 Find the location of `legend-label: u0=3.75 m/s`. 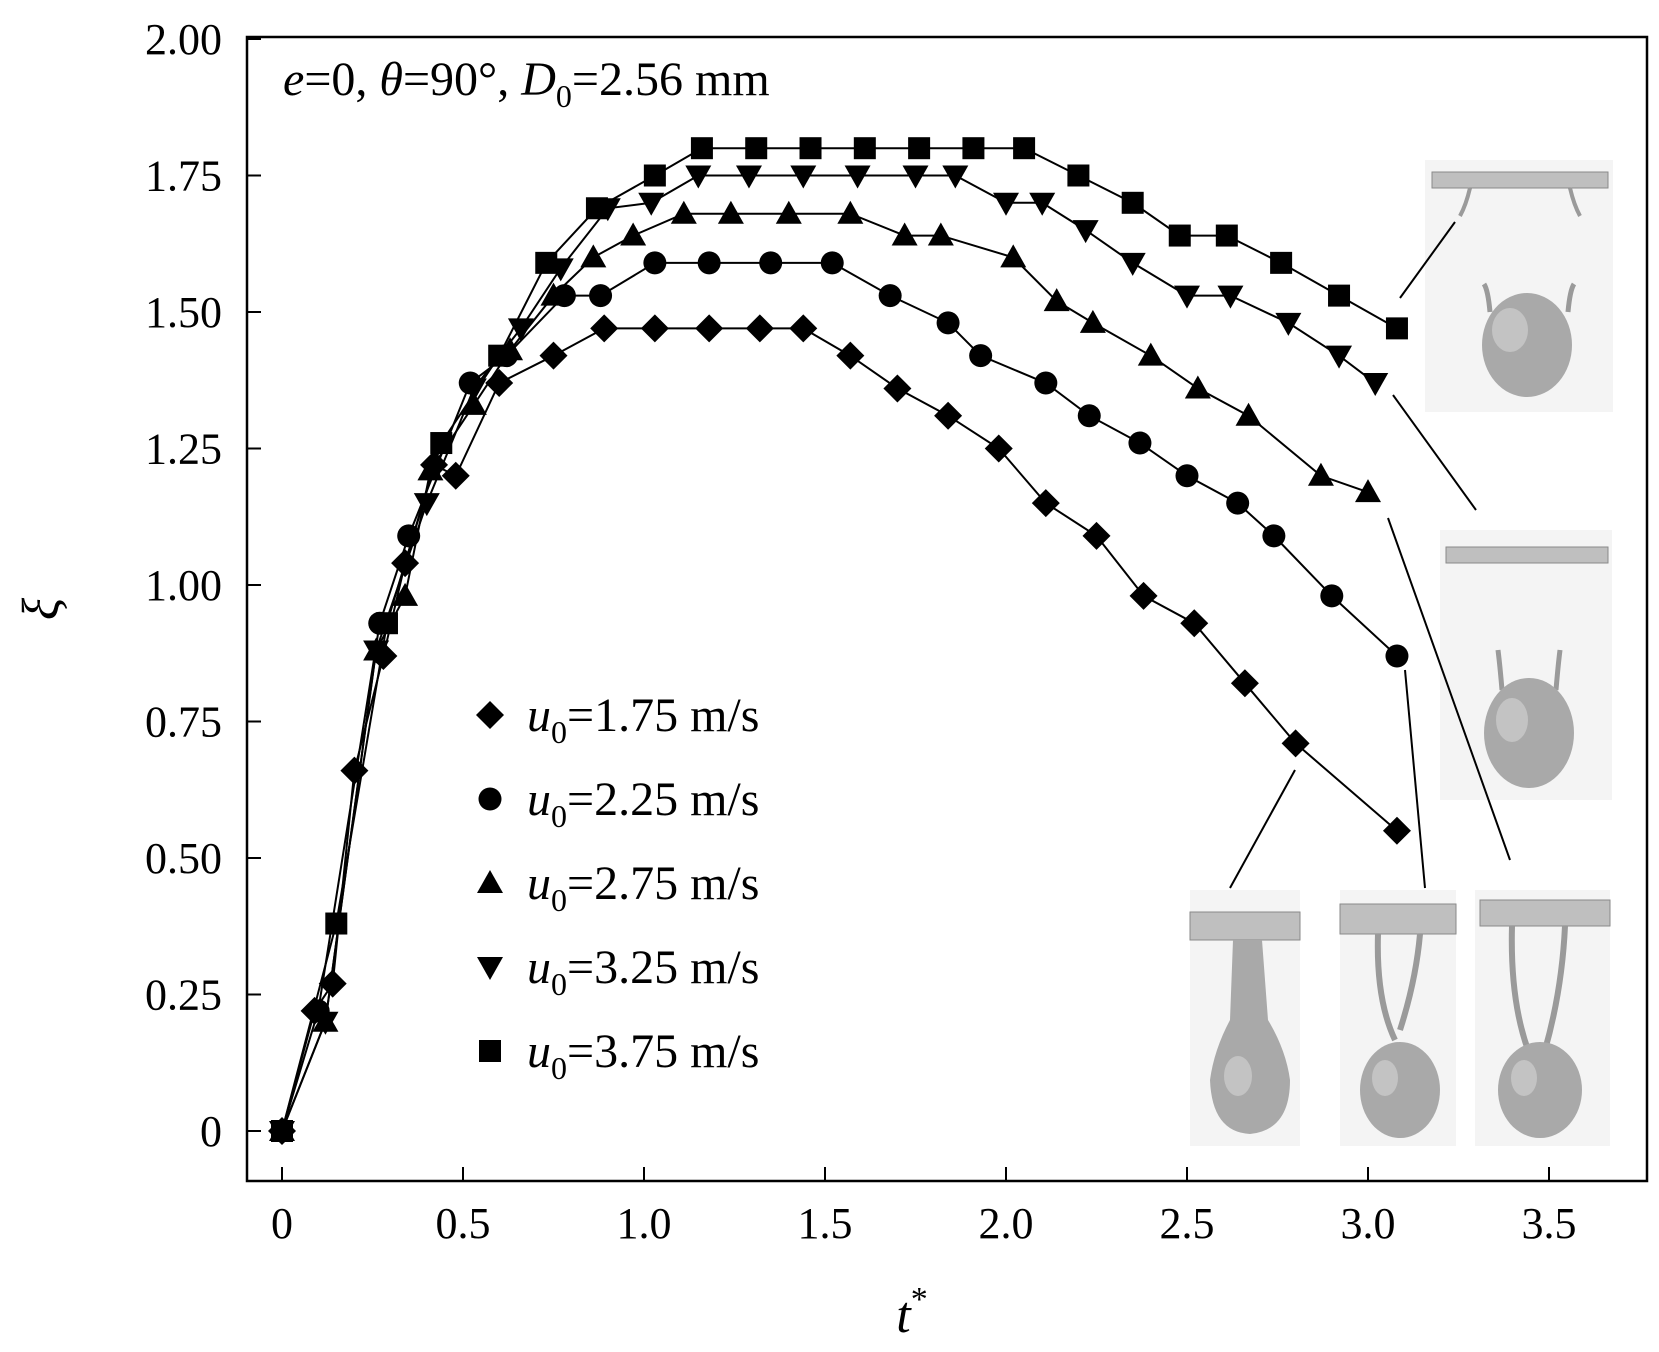

legend-label: u0=3.75 m/s is located at coordinates (643, 1055).